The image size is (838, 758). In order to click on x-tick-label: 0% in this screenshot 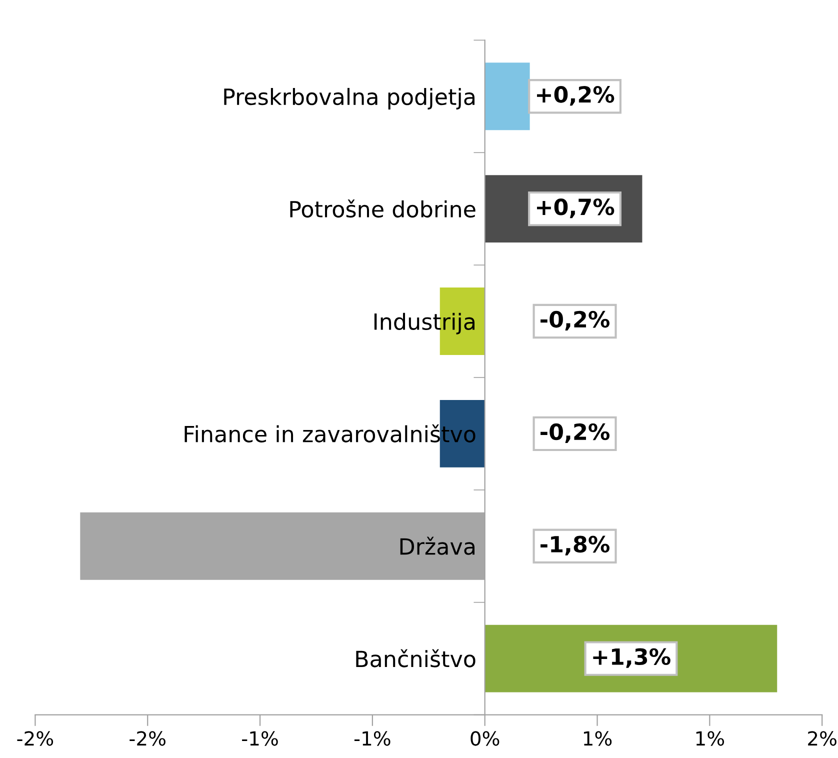, I will do `click(485, 738)`.